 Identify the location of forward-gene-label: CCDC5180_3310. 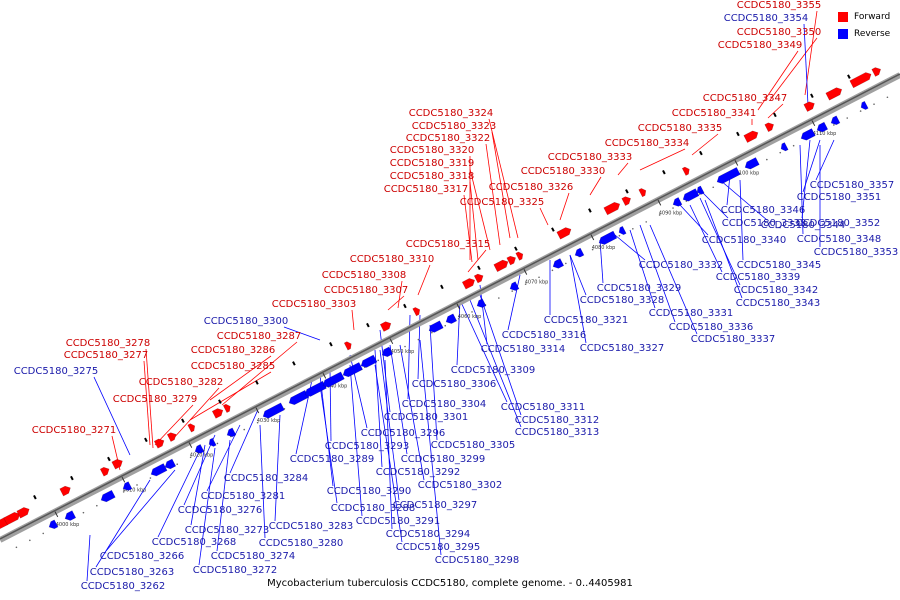
(392, 259).